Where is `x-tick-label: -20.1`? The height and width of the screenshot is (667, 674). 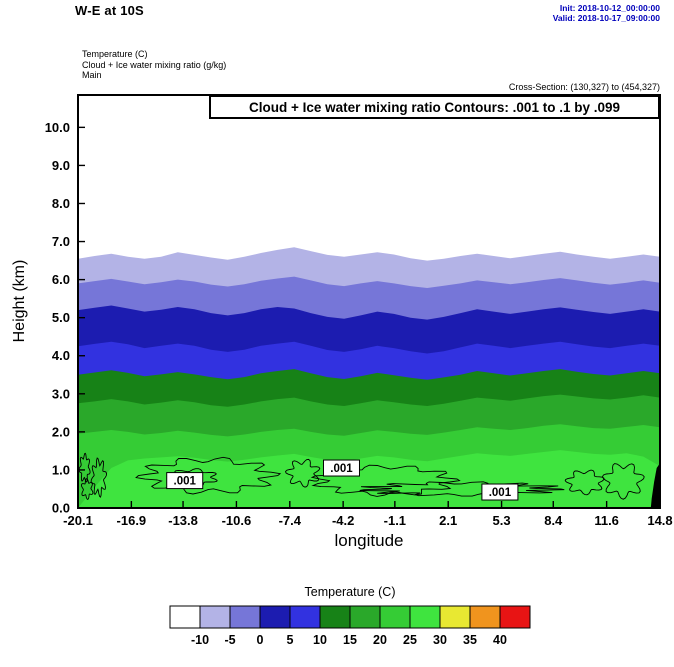 x-tick-label: -20.1 is located at coordinates (78, 520).